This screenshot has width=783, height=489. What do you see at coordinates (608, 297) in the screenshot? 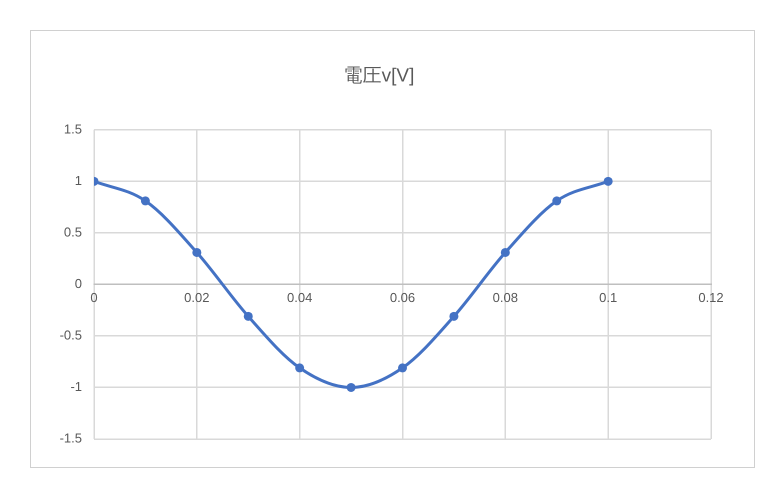
I see `x-tick-label: 0.1` at bounding box center [608, 297].